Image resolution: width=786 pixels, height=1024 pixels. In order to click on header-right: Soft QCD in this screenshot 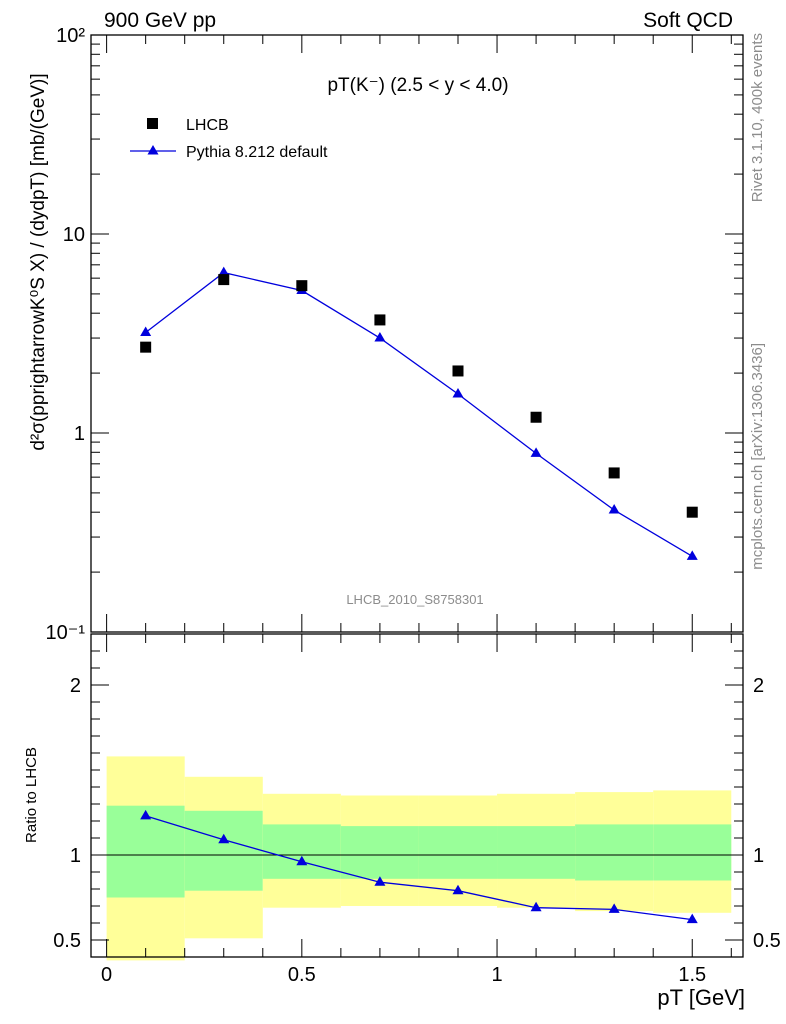, I will do `click(688, 20)`.